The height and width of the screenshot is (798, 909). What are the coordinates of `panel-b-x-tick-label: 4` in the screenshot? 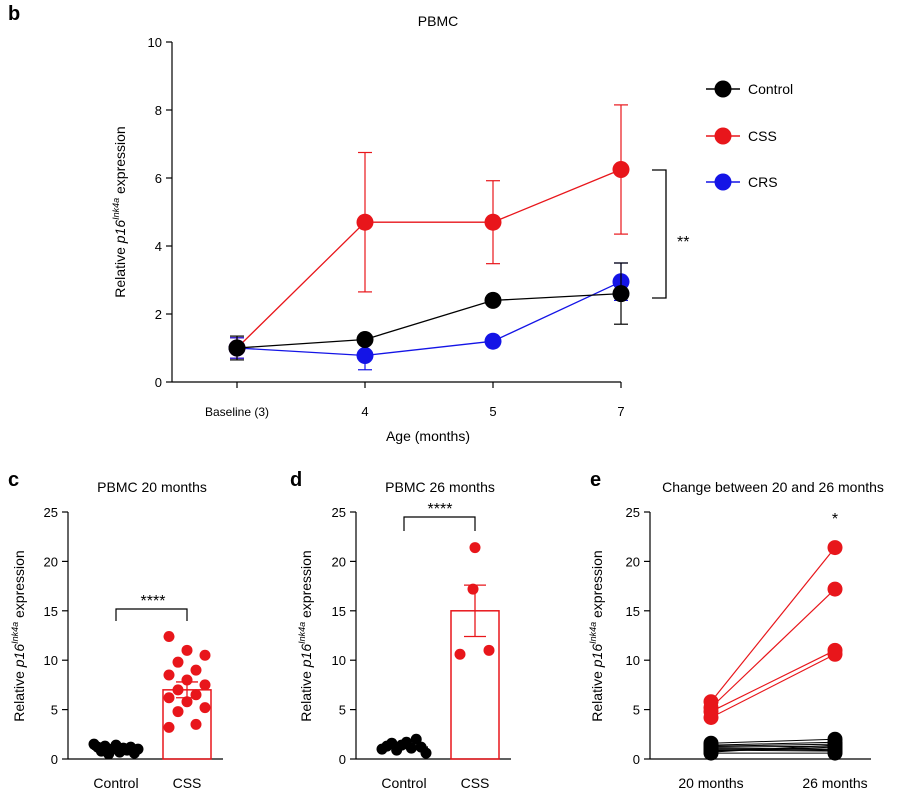 It's located at (364, 411).